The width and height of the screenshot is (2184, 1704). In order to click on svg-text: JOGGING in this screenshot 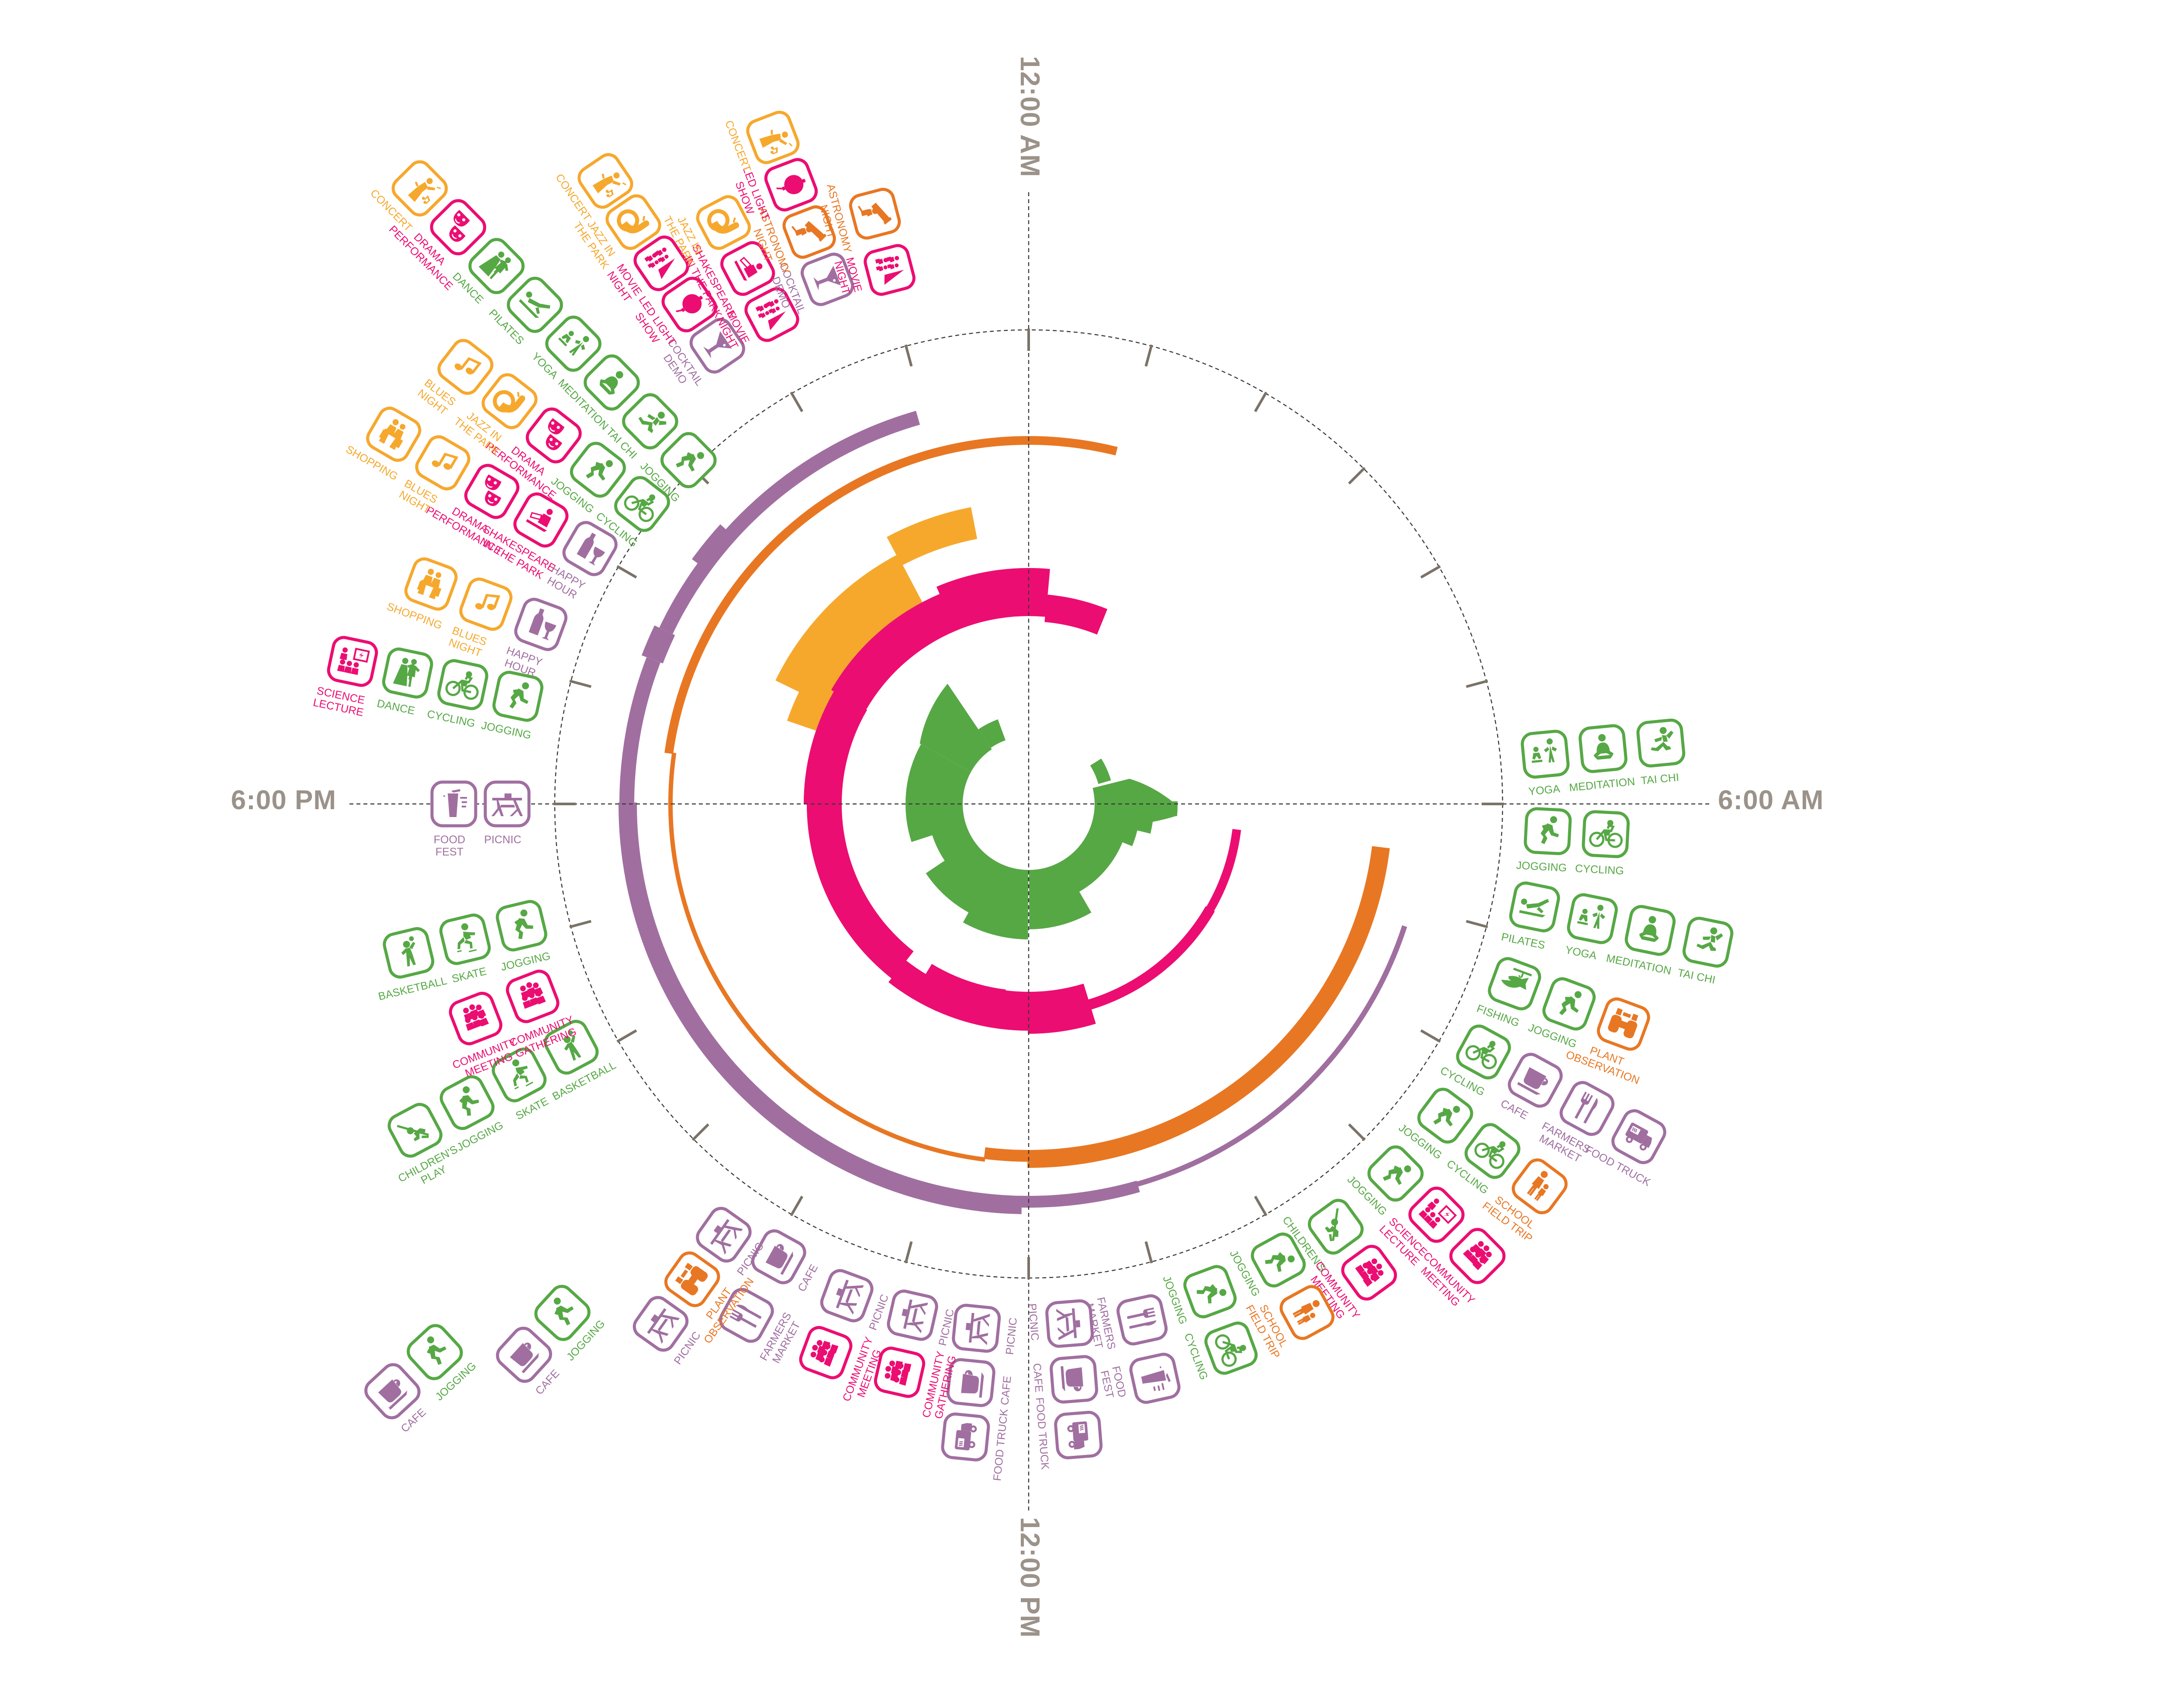, I will do `click(1541, 866)`.